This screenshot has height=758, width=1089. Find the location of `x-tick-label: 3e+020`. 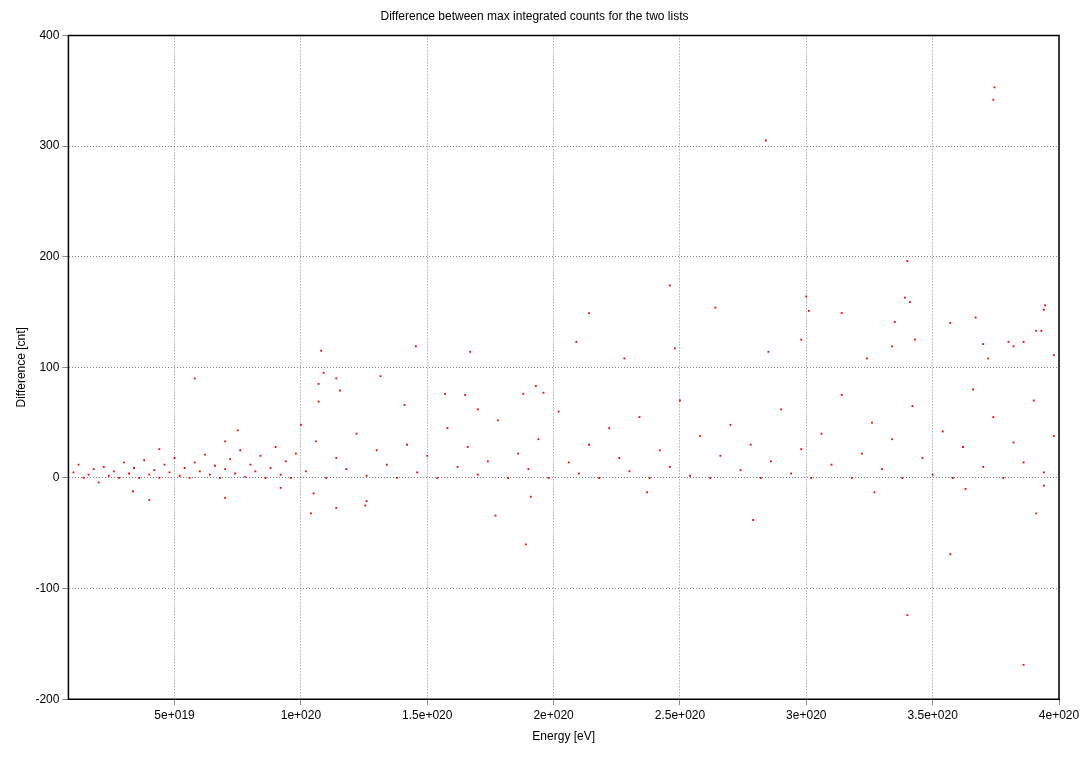

x-tick-label: 3e+020 is located at coordinates (806, 714).